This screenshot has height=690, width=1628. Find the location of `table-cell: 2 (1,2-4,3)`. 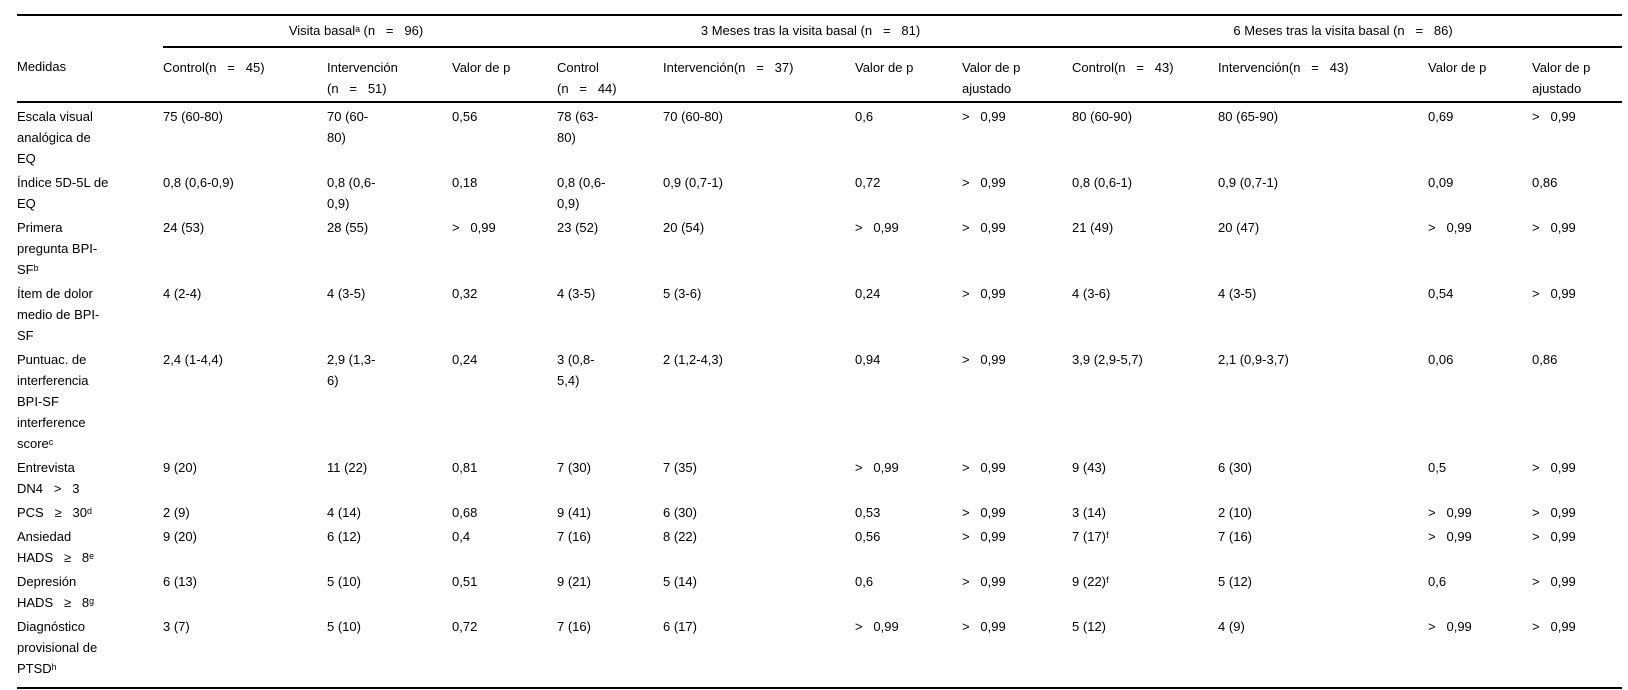

table-cell: 2 (1,2-4,3) is located at coordinates (693, 359).